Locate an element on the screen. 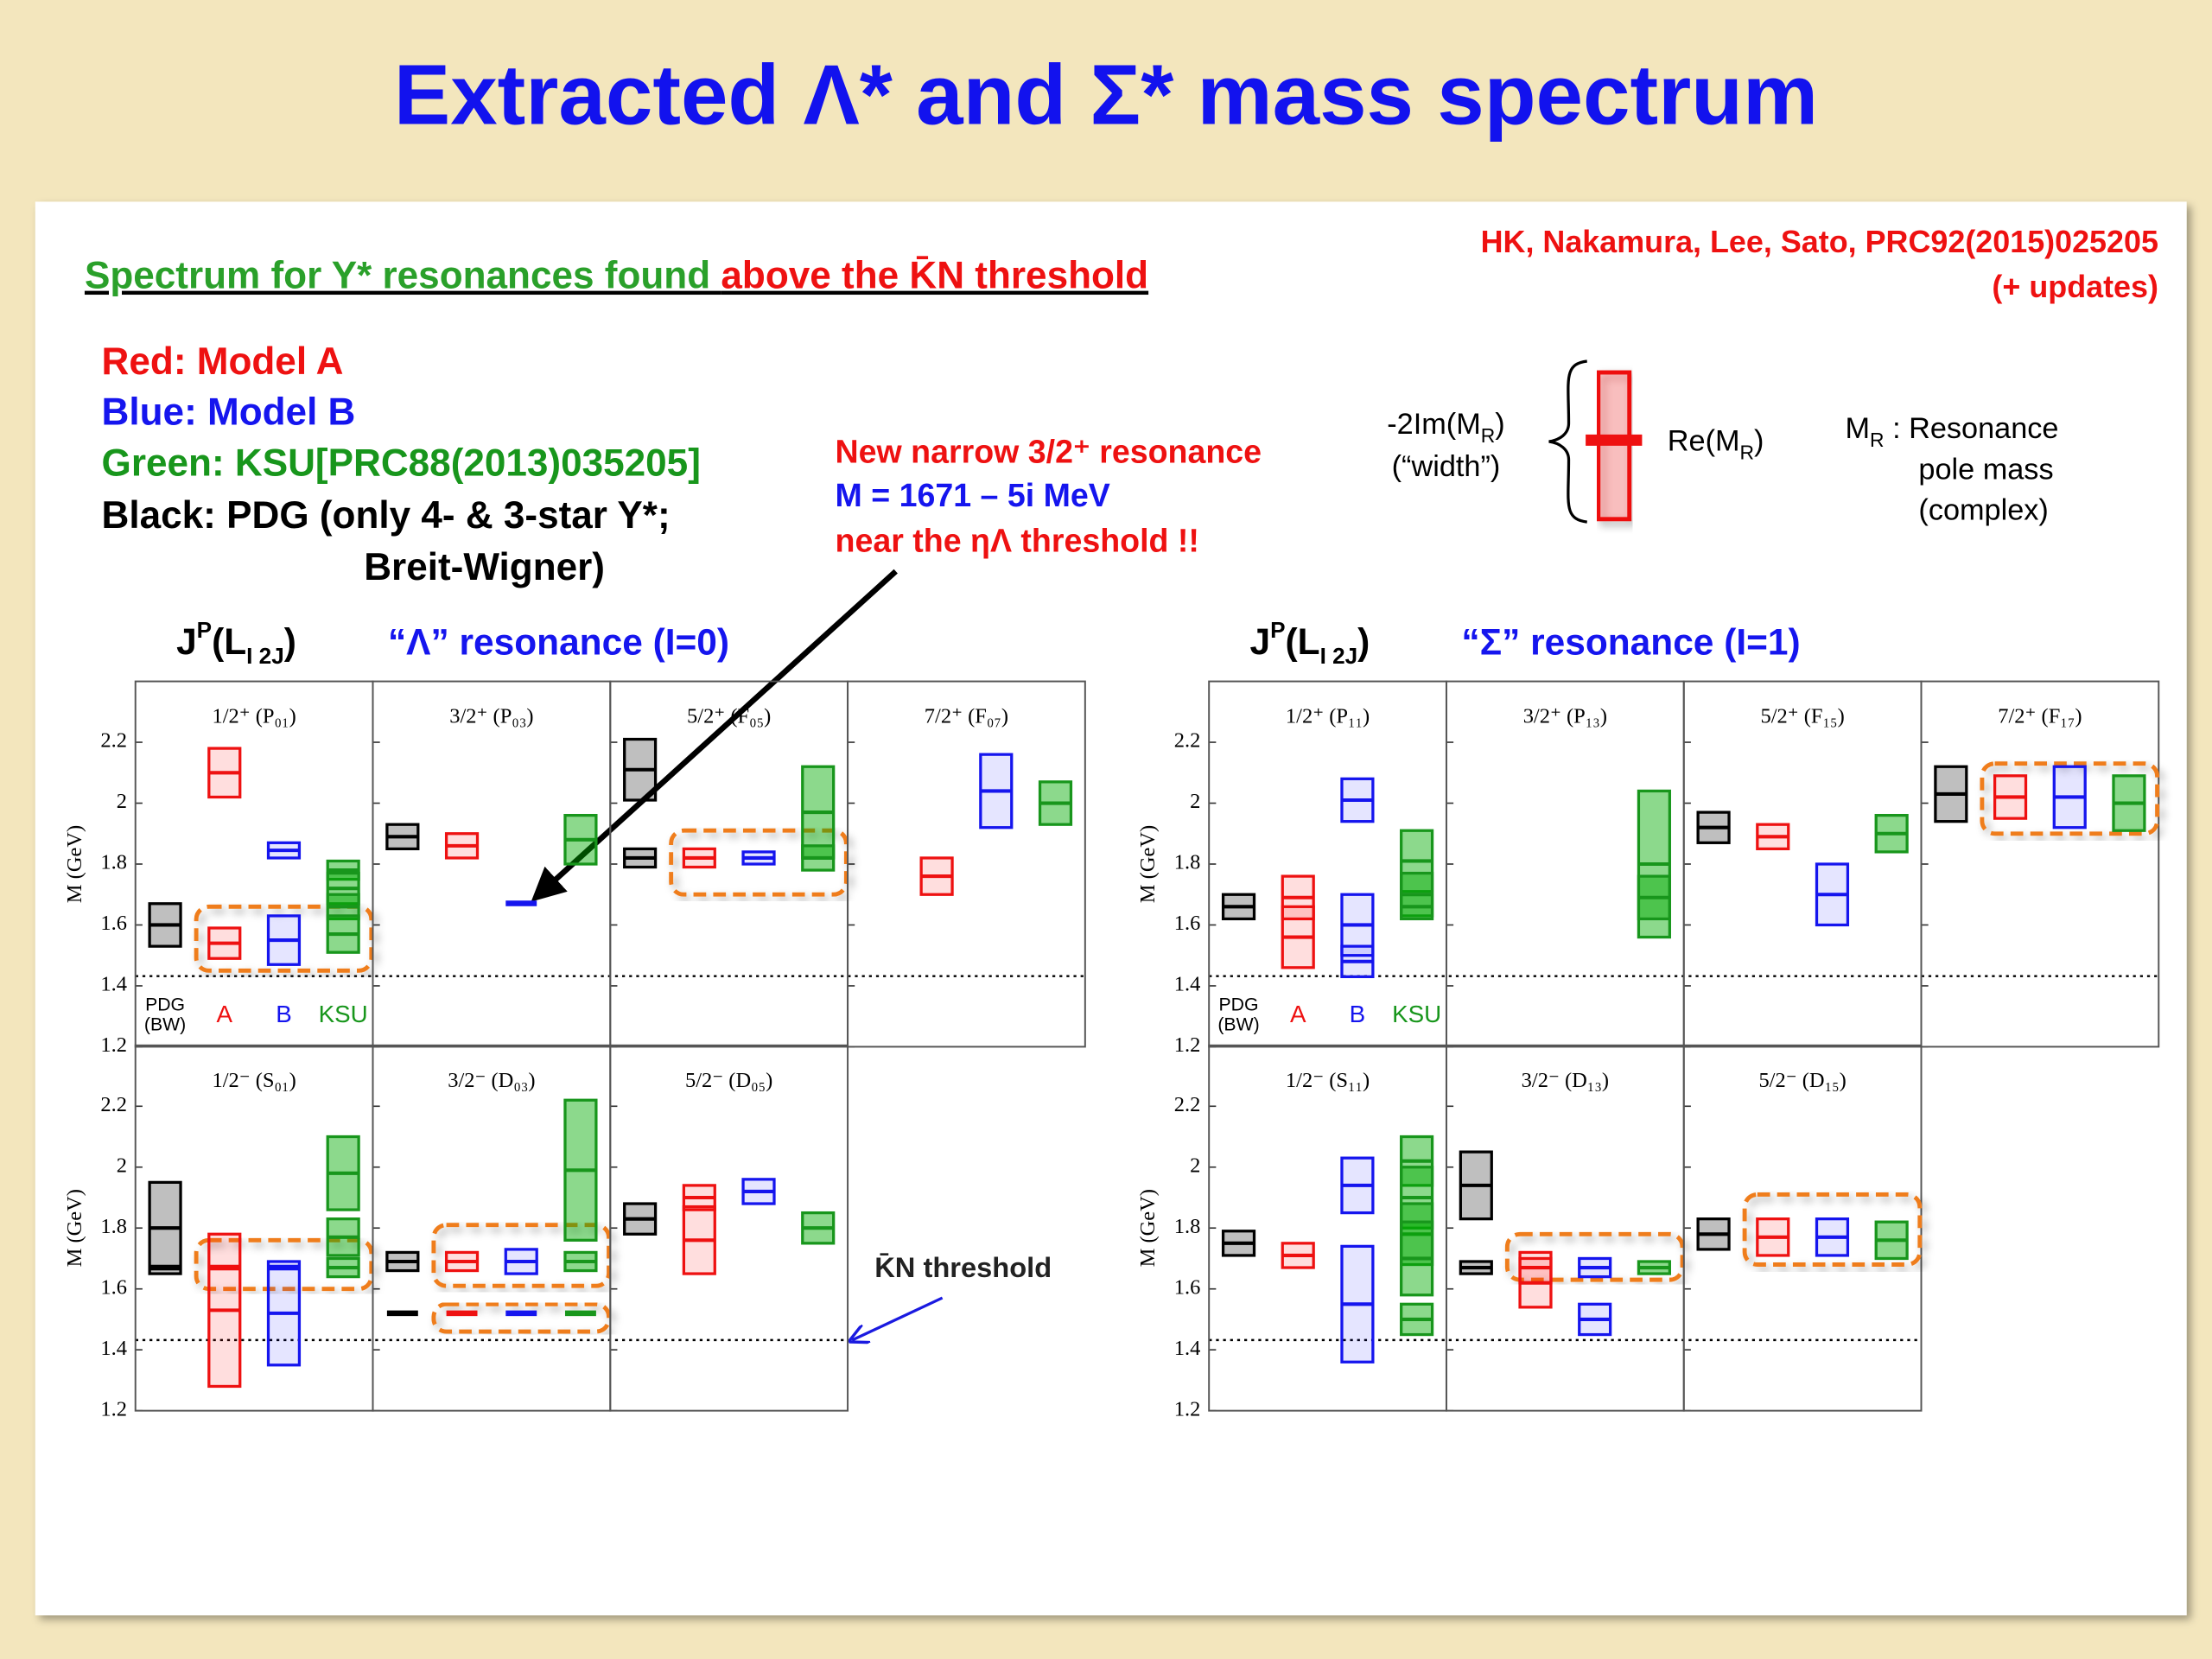  annotation: near the ηΛ threshold !! is located at coordinates (1017, 540).